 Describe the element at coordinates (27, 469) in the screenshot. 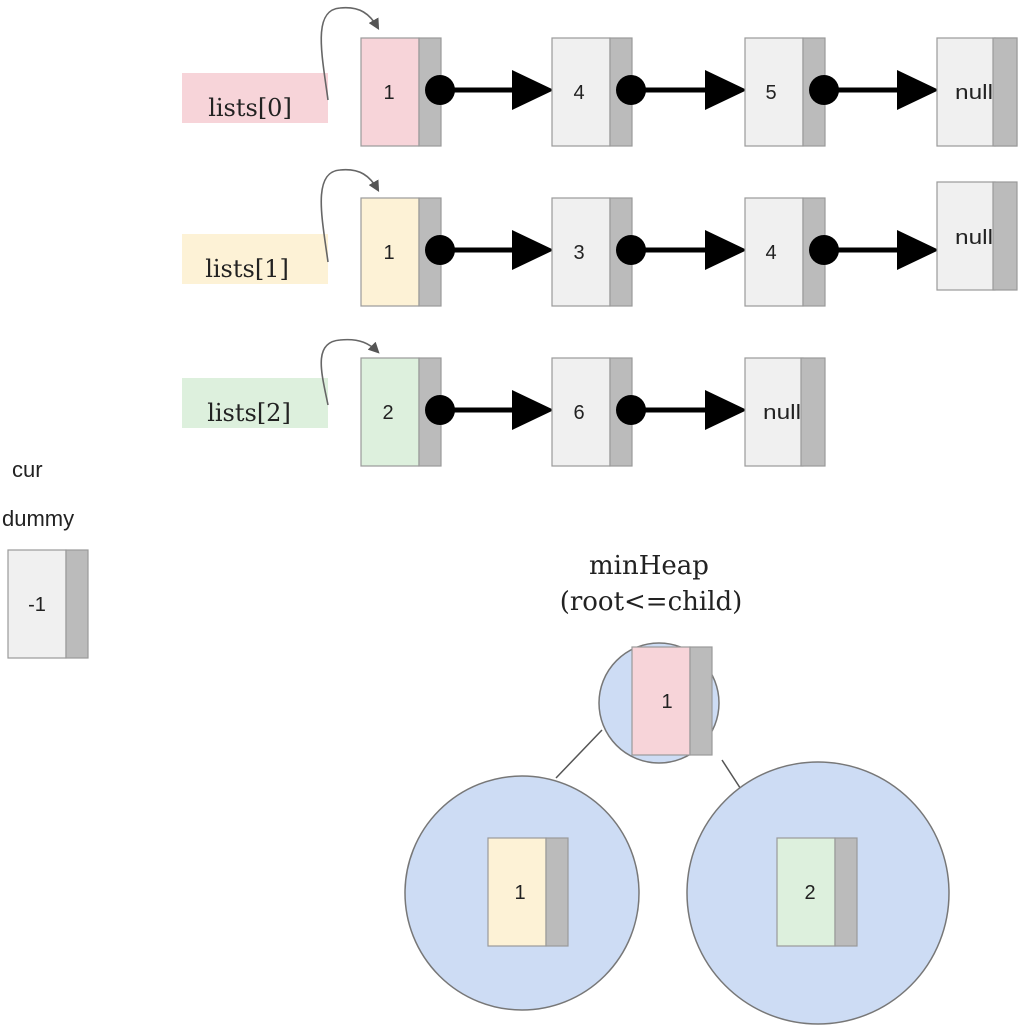

I see `cur-label: cur` at that location.